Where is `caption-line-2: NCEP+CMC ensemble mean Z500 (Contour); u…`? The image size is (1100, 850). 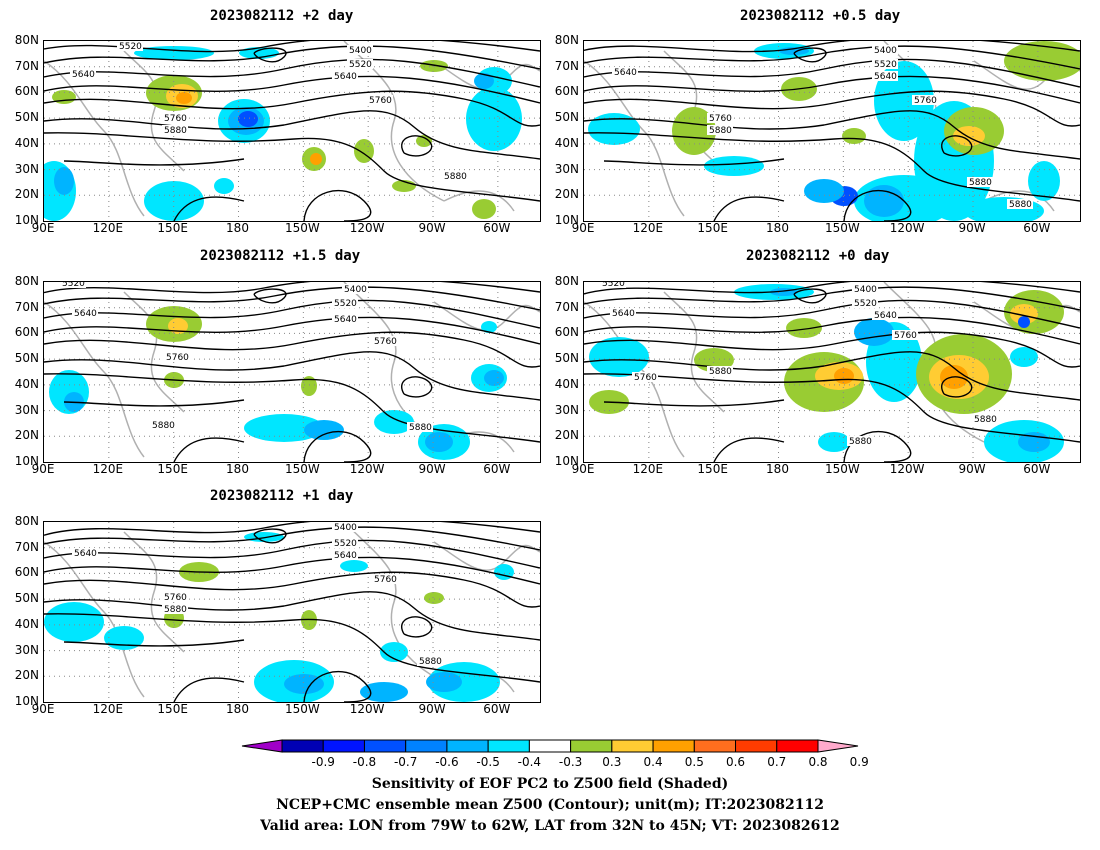
caption-line-2: NCEP+CMC ensemble mean Z500 (Contour); u… is located at coordinates (550, 805).